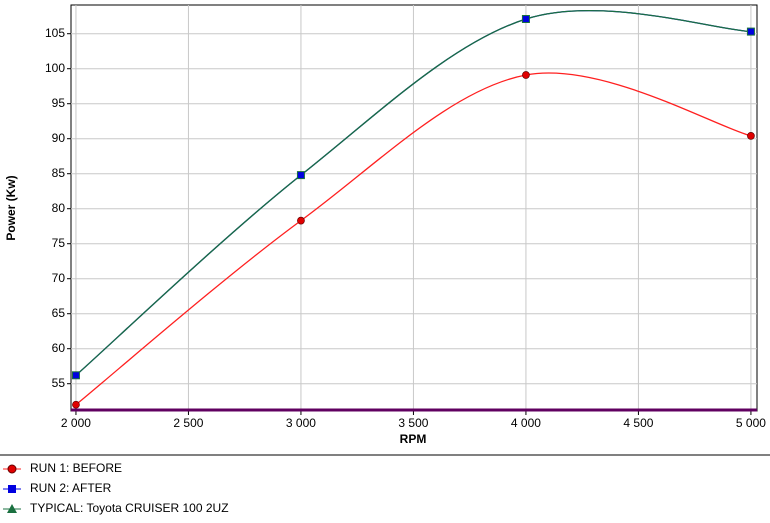 The height and width of the screenshot is (523, 770). What do you see at coordinates (55, 33) in the screenshot?
I see `y-tick-label: 105` at bounding box center [55, 33].